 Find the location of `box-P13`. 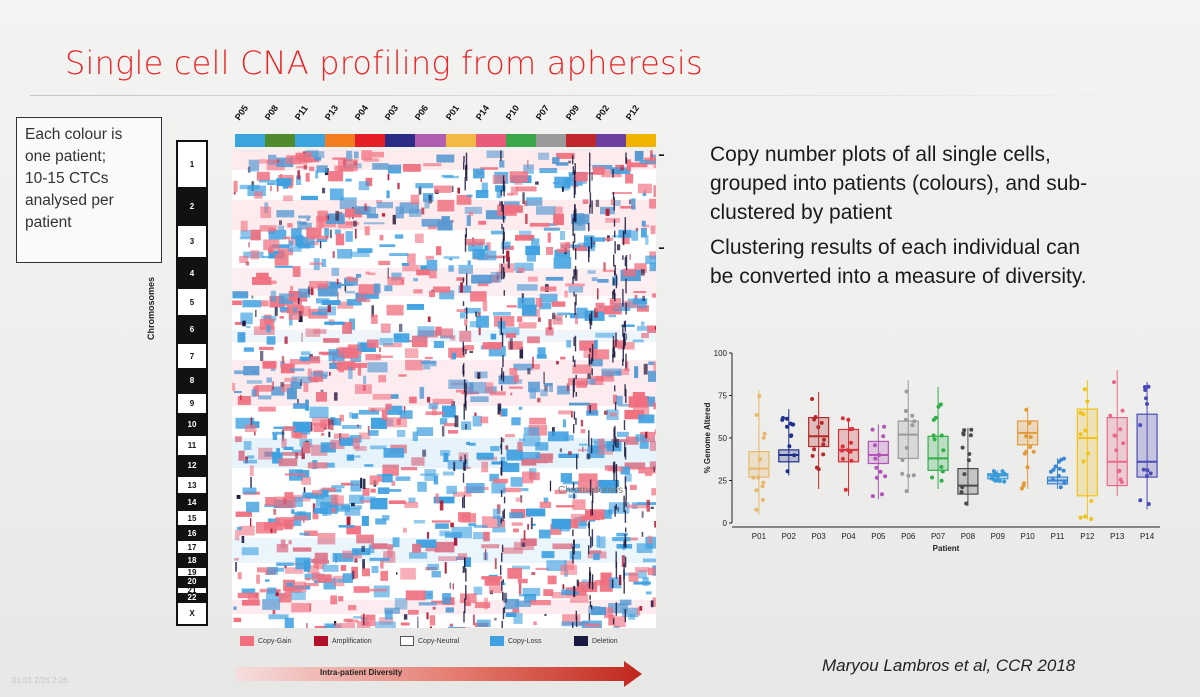

box-P13 is located at coordinates (1117, 433).